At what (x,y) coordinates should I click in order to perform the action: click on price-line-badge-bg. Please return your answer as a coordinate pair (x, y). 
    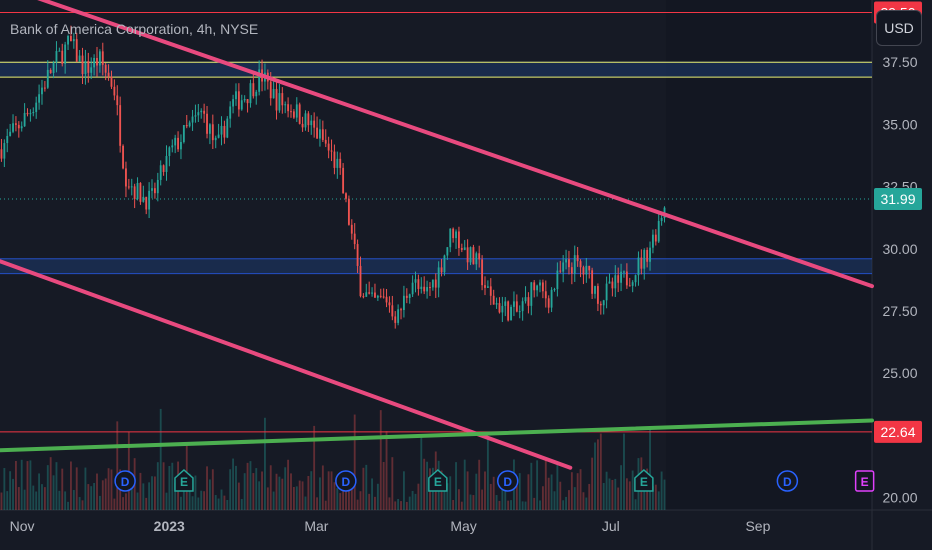
    Looking at the image, I should click on (898, 431).